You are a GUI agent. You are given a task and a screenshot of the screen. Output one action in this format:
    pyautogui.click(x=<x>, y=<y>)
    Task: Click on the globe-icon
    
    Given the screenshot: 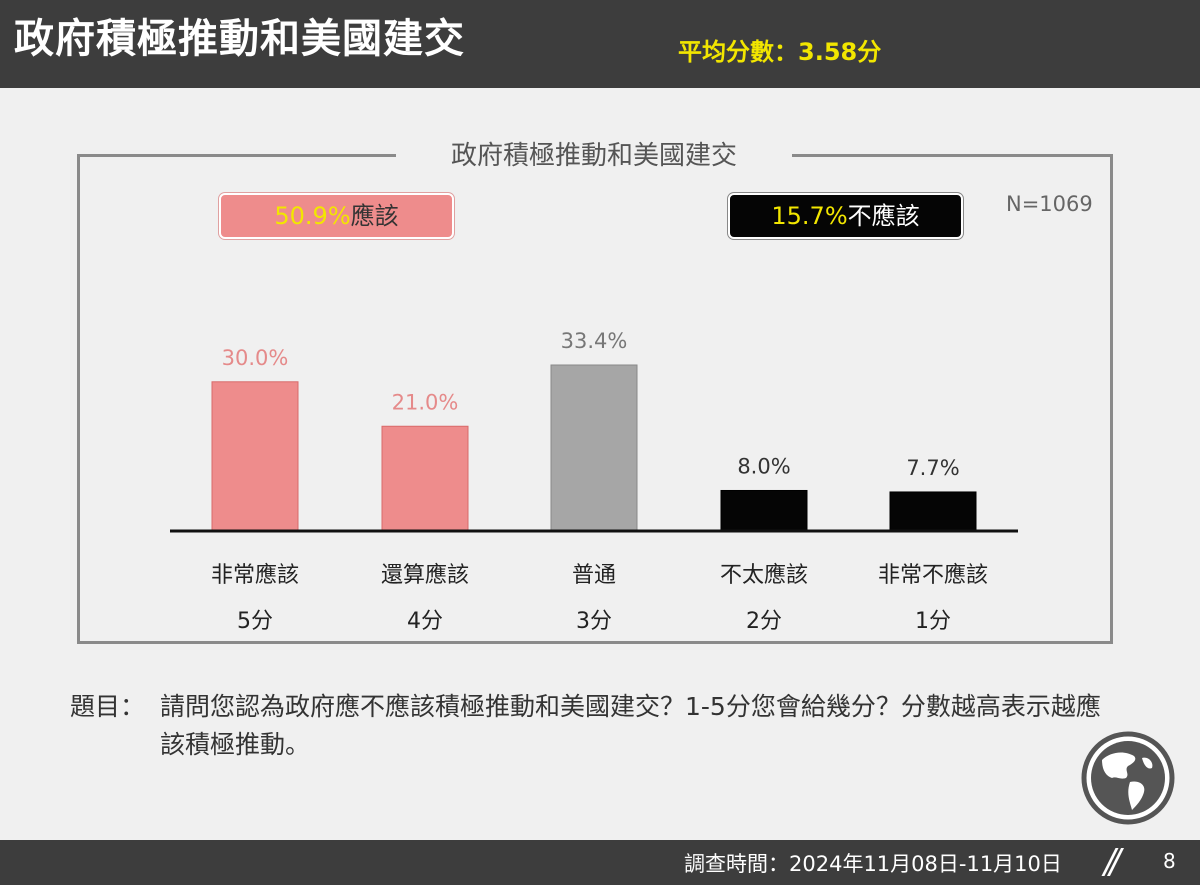 What is the action you would take?
    pyautogui.click(x=1128, y=778)
    